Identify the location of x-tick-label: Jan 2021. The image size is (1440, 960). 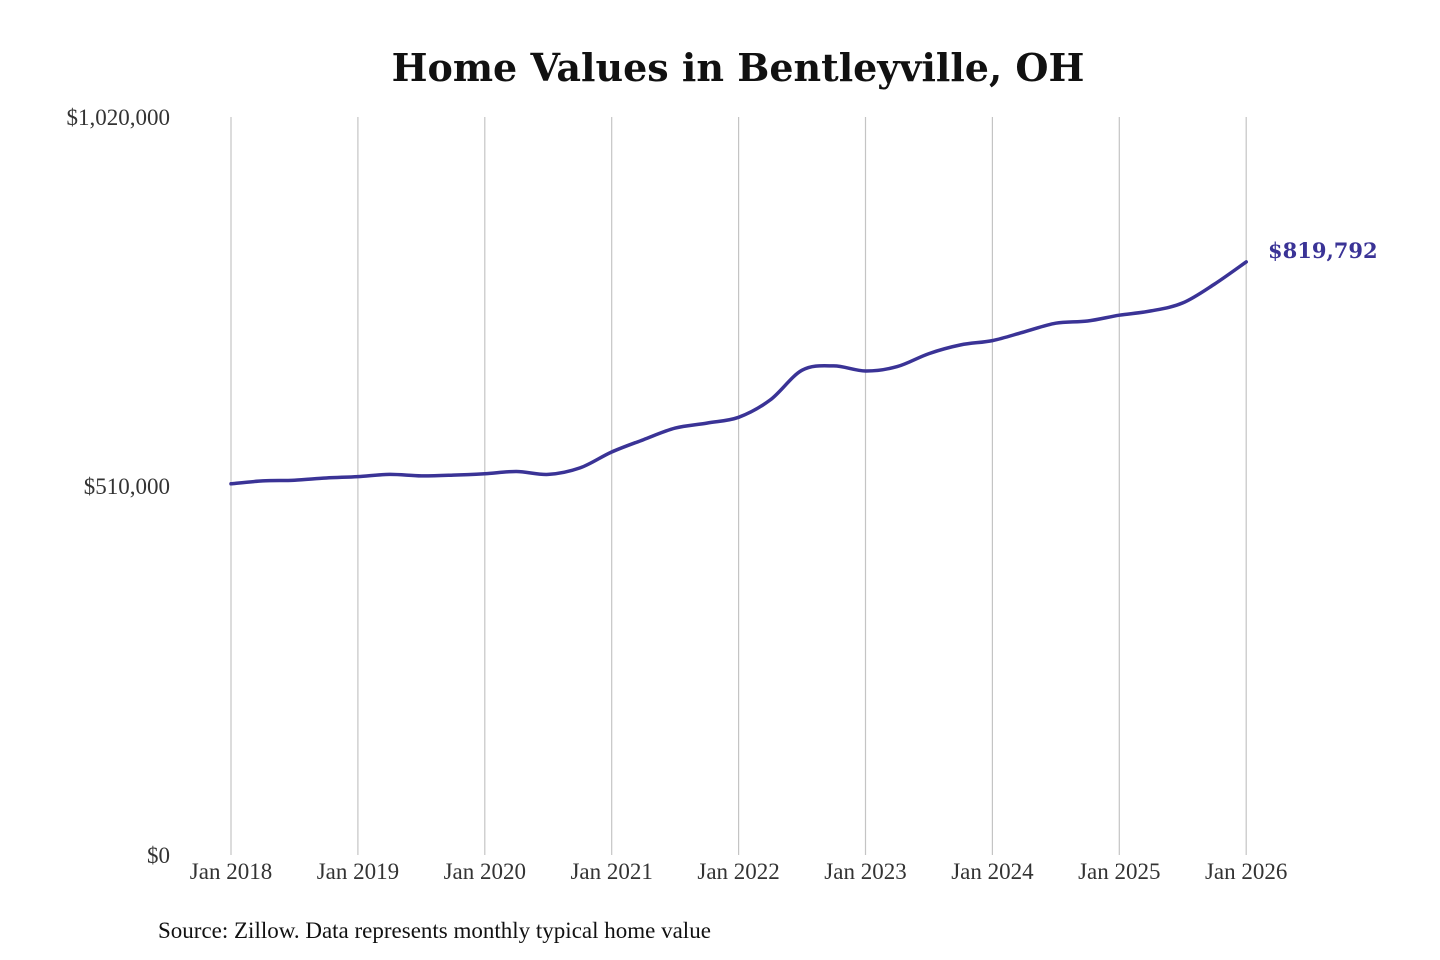
(611, 871).